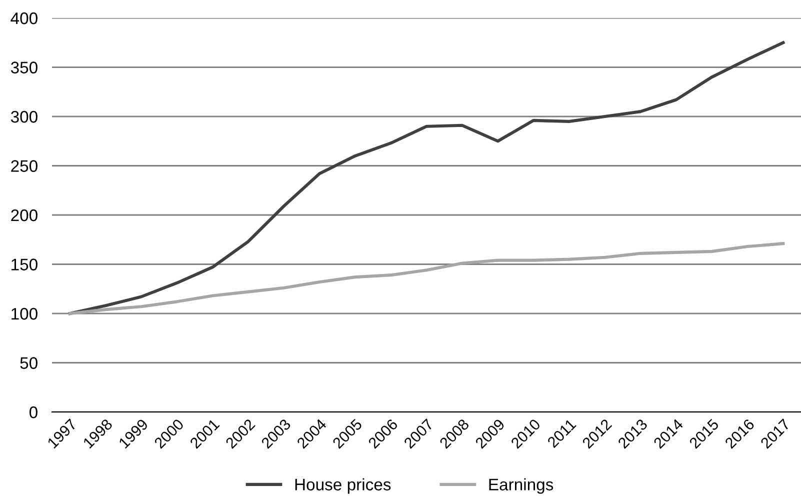  I want to click on y-tick-label: 0, so click(33, 412).